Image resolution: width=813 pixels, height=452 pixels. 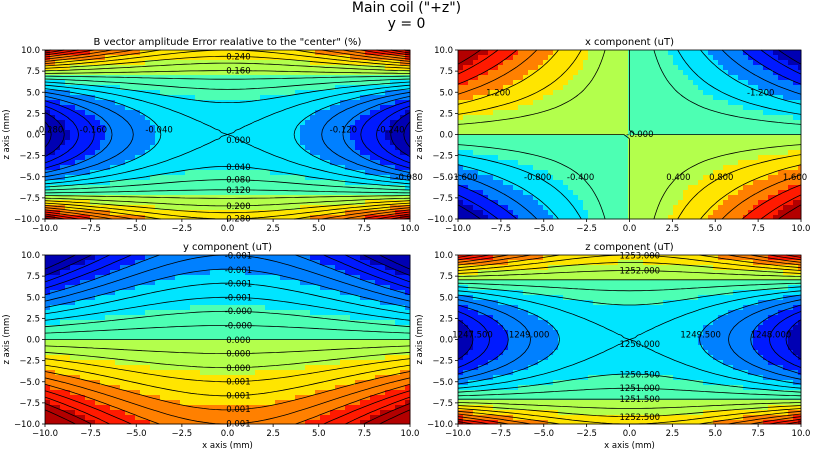 What do you see at coordinates (442, 157) in the screenshot?
I see `y-tick-label: −2.5` at bounding box center [442, 157].